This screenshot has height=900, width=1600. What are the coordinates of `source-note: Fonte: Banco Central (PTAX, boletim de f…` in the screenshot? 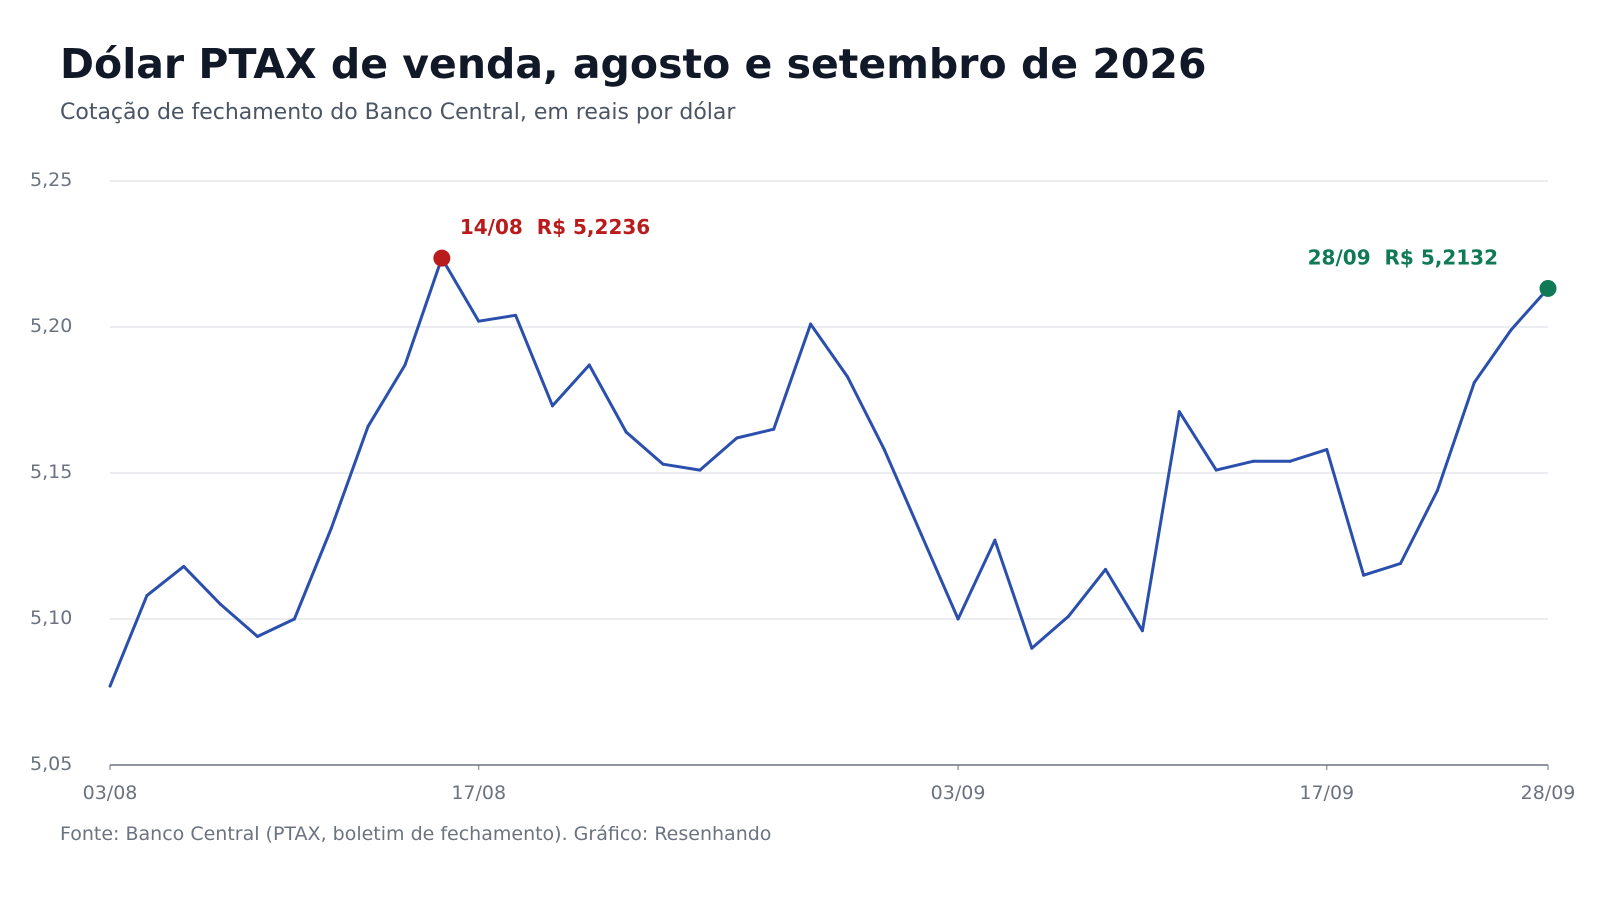 It's located at (416, 834).